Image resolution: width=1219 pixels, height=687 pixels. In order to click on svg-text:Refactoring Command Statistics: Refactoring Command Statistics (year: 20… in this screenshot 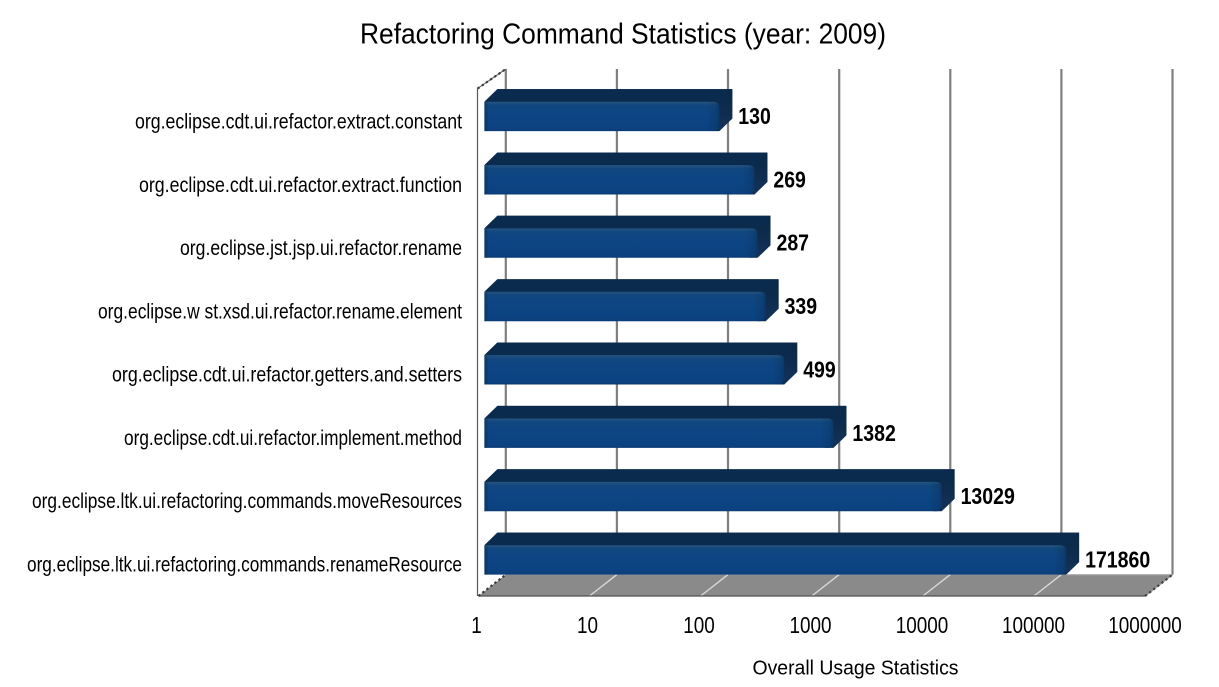, I will do `click(623, 35)`.